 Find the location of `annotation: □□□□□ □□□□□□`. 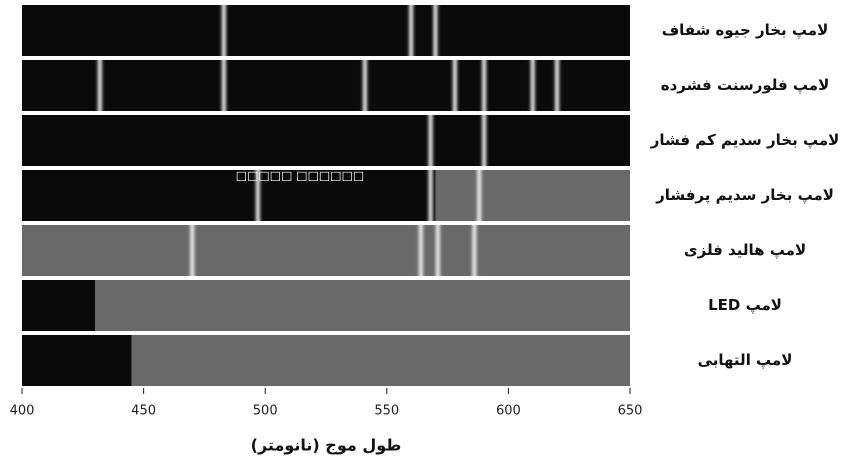

annotation: □□□□□ □□□□□□ is located at coordinates (300, 176).